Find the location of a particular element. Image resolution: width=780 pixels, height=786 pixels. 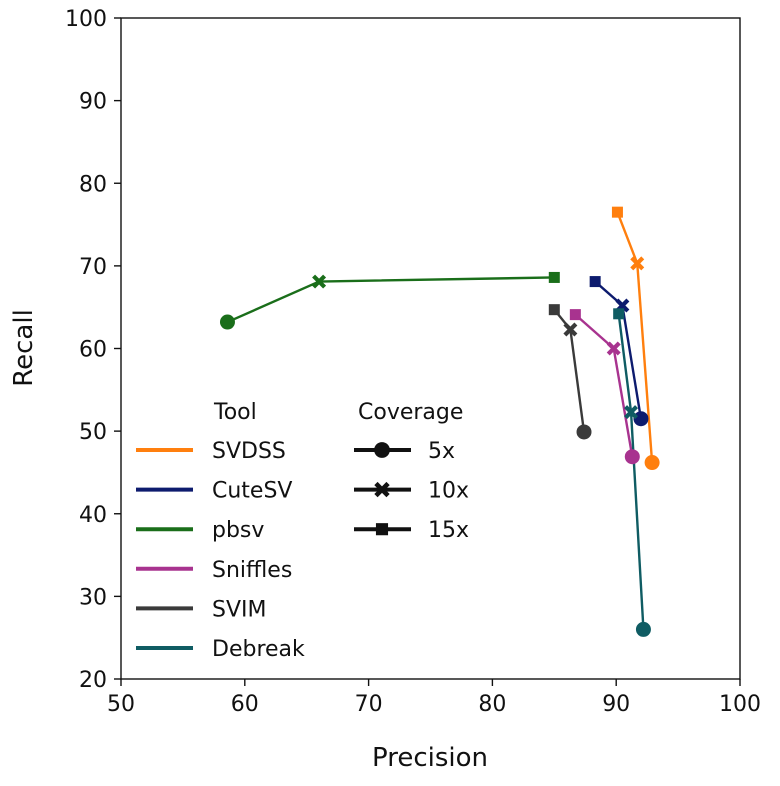

legend-coverage-marker-15x is located at coordinates (382, 529).